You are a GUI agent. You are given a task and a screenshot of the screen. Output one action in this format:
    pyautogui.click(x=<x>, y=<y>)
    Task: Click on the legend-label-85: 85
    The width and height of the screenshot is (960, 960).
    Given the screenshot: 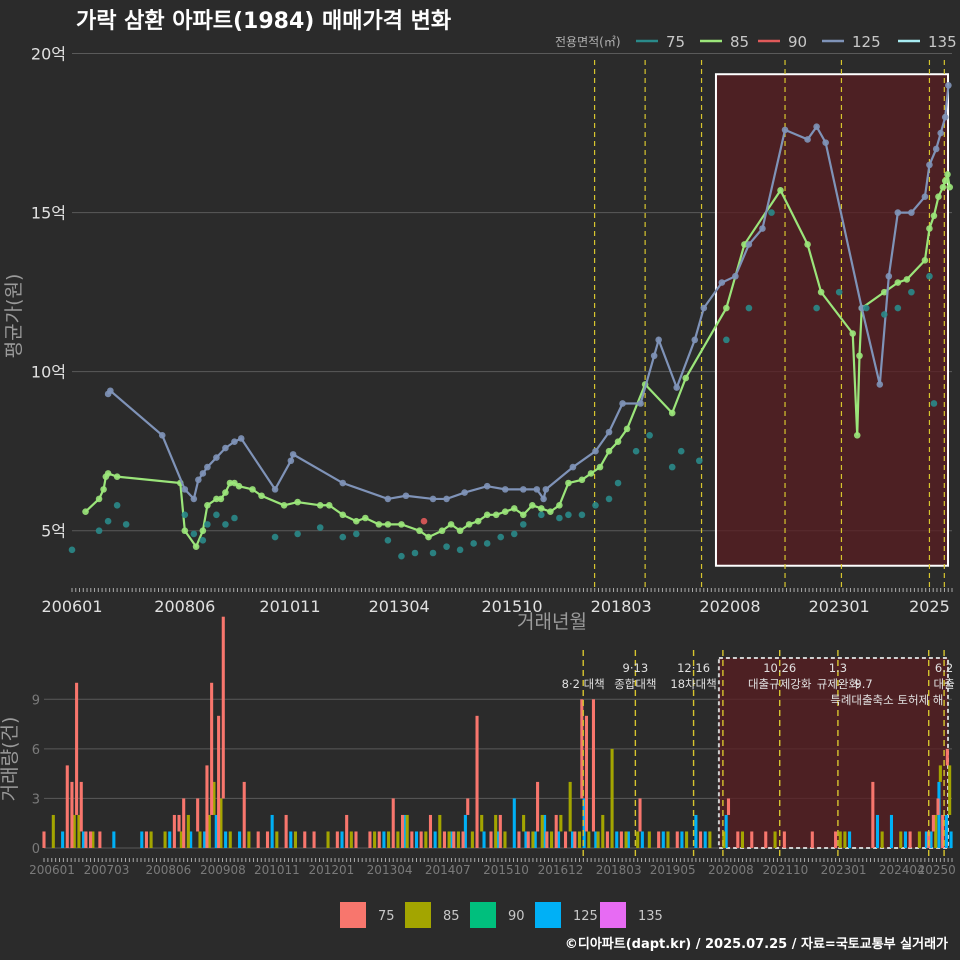 What is the action you would take?
    pyautogui.click(x=739, y=42)
    